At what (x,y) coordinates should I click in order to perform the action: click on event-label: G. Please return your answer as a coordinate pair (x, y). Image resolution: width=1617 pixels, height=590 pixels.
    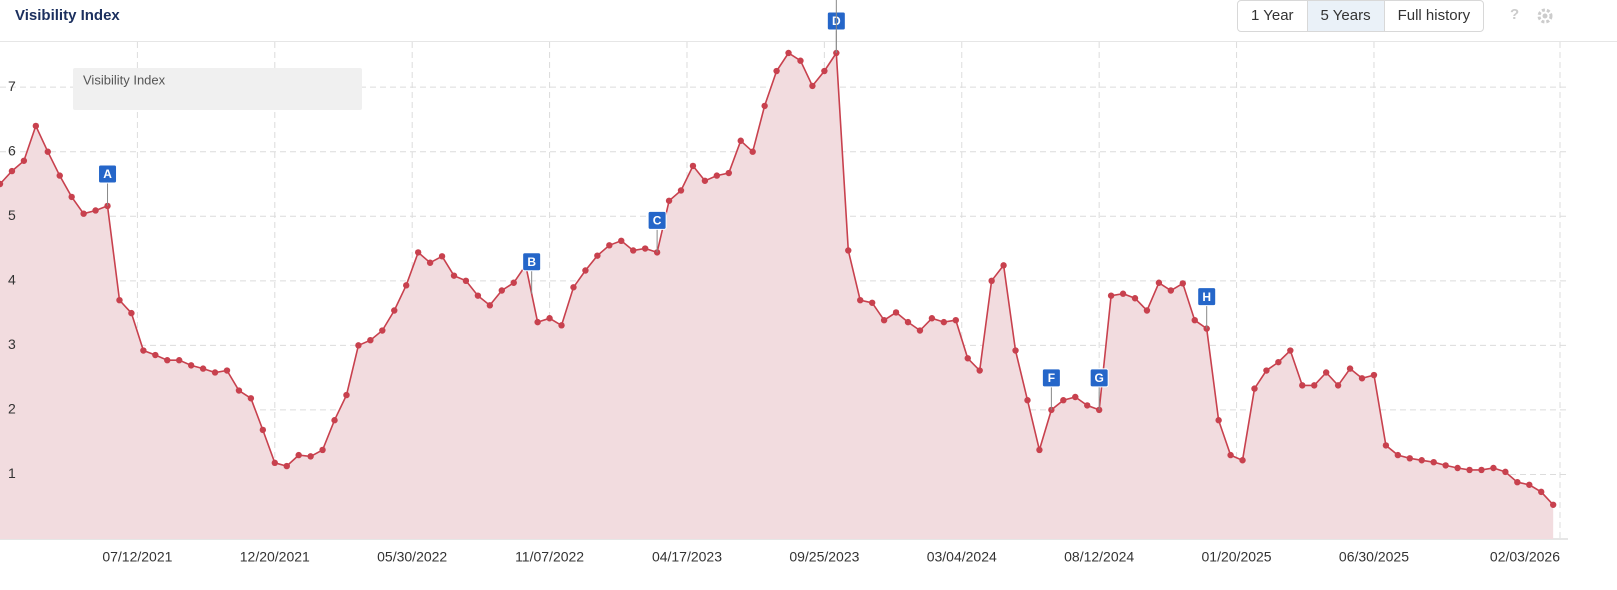
    Looking at the image, I should click on (1098, 378).